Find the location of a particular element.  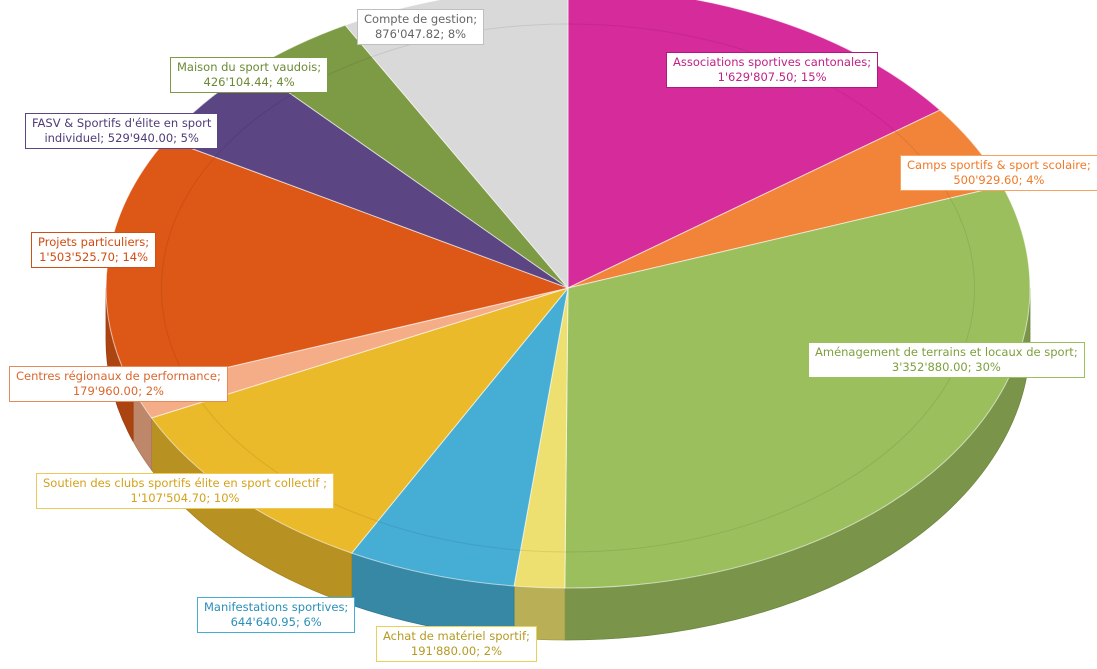

slice-label-name: Camps sportifs & sport scolaire; is located at coordinates (999, 165).